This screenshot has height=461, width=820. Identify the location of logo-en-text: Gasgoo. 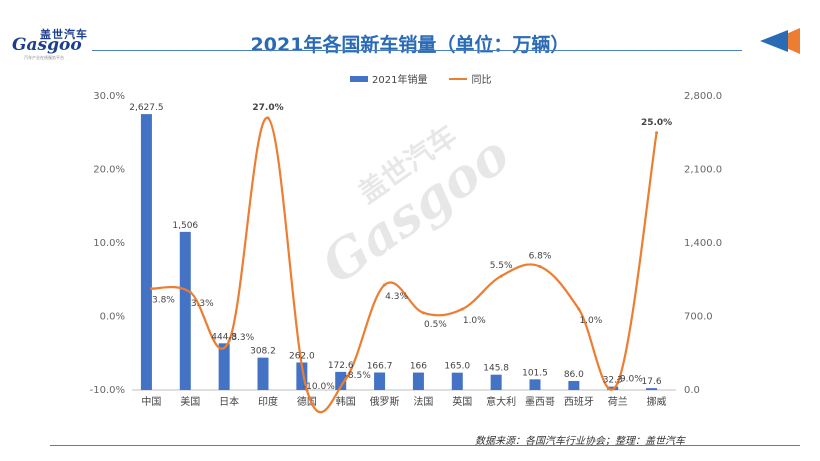
(47, 45).